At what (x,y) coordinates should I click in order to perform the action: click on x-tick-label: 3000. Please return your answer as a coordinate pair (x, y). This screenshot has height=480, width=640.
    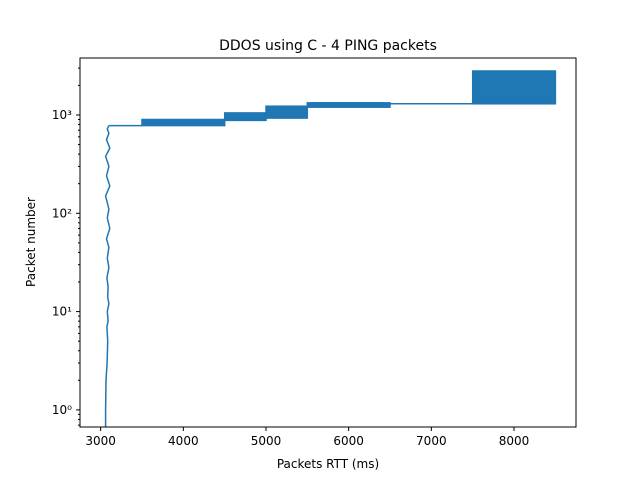
    Looking at the image, I should click on (100, 441).